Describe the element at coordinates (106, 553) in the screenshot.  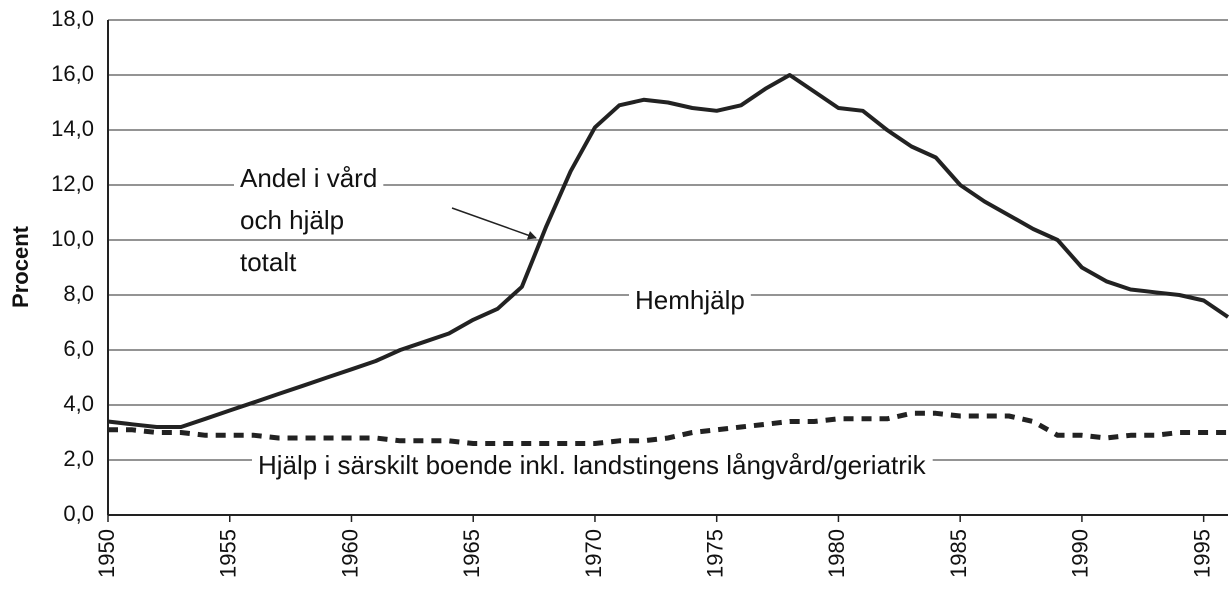
I see `x-tick-label: 1950` at that location.